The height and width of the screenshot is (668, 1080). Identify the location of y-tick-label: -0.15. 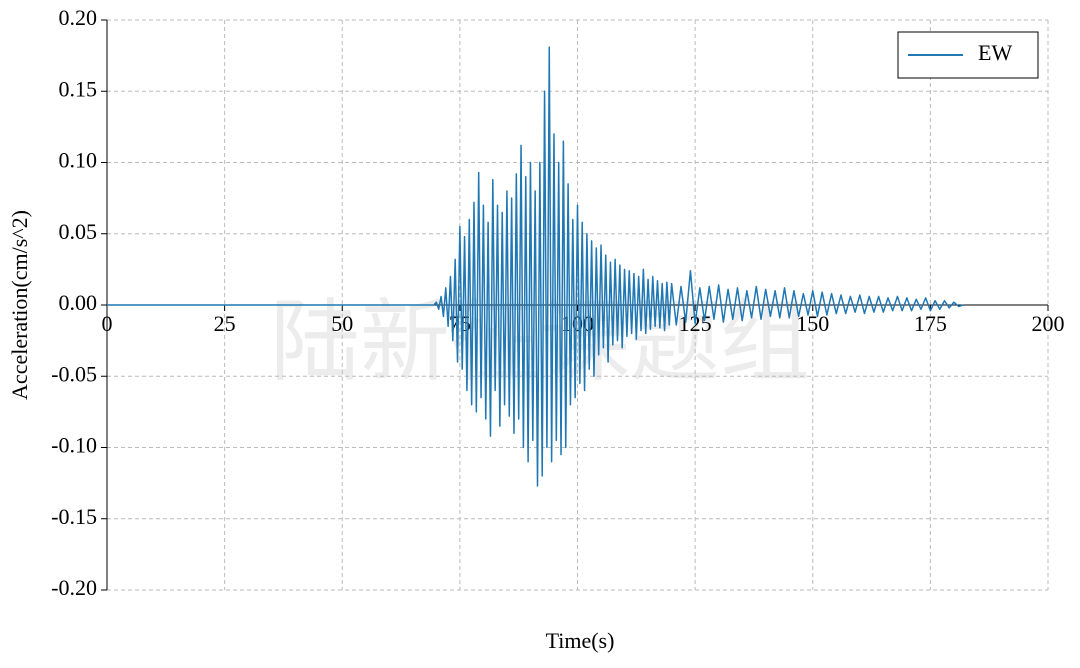
(74, 516).